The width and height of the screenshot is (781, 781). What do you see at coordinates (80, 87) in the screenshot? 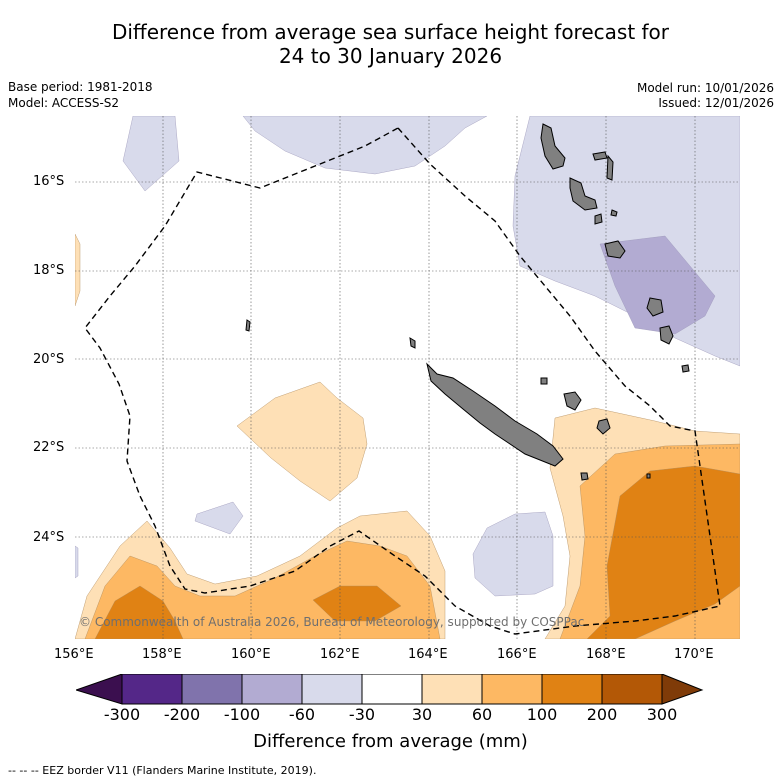
I see `base-period: Base period: 1981-2018` at bounding box center [80, 87].